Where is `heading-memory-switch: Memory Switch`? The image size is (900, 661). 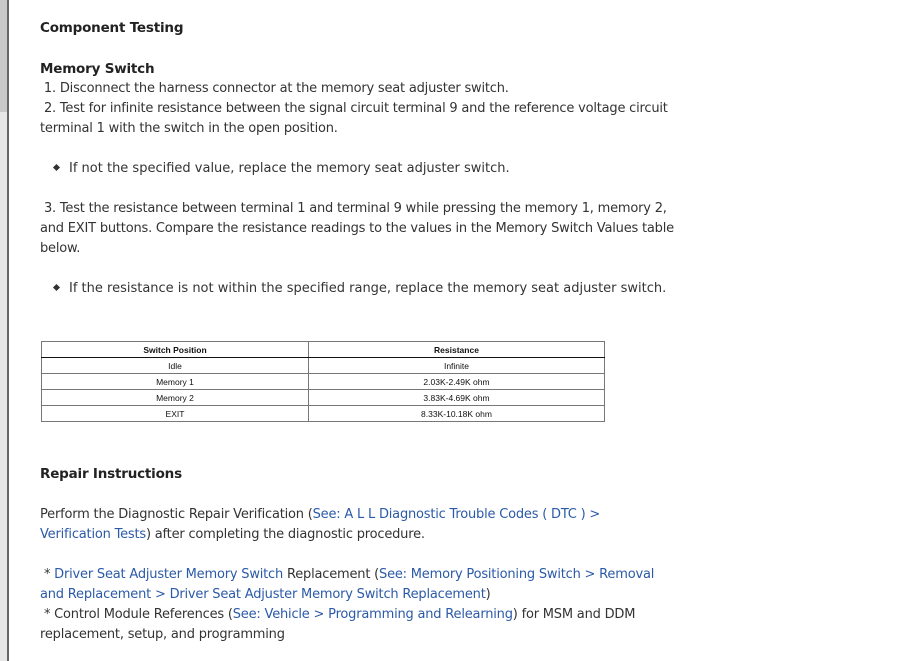
heading-memory-switch: Memory Switch is located at coordinates (97, 69).